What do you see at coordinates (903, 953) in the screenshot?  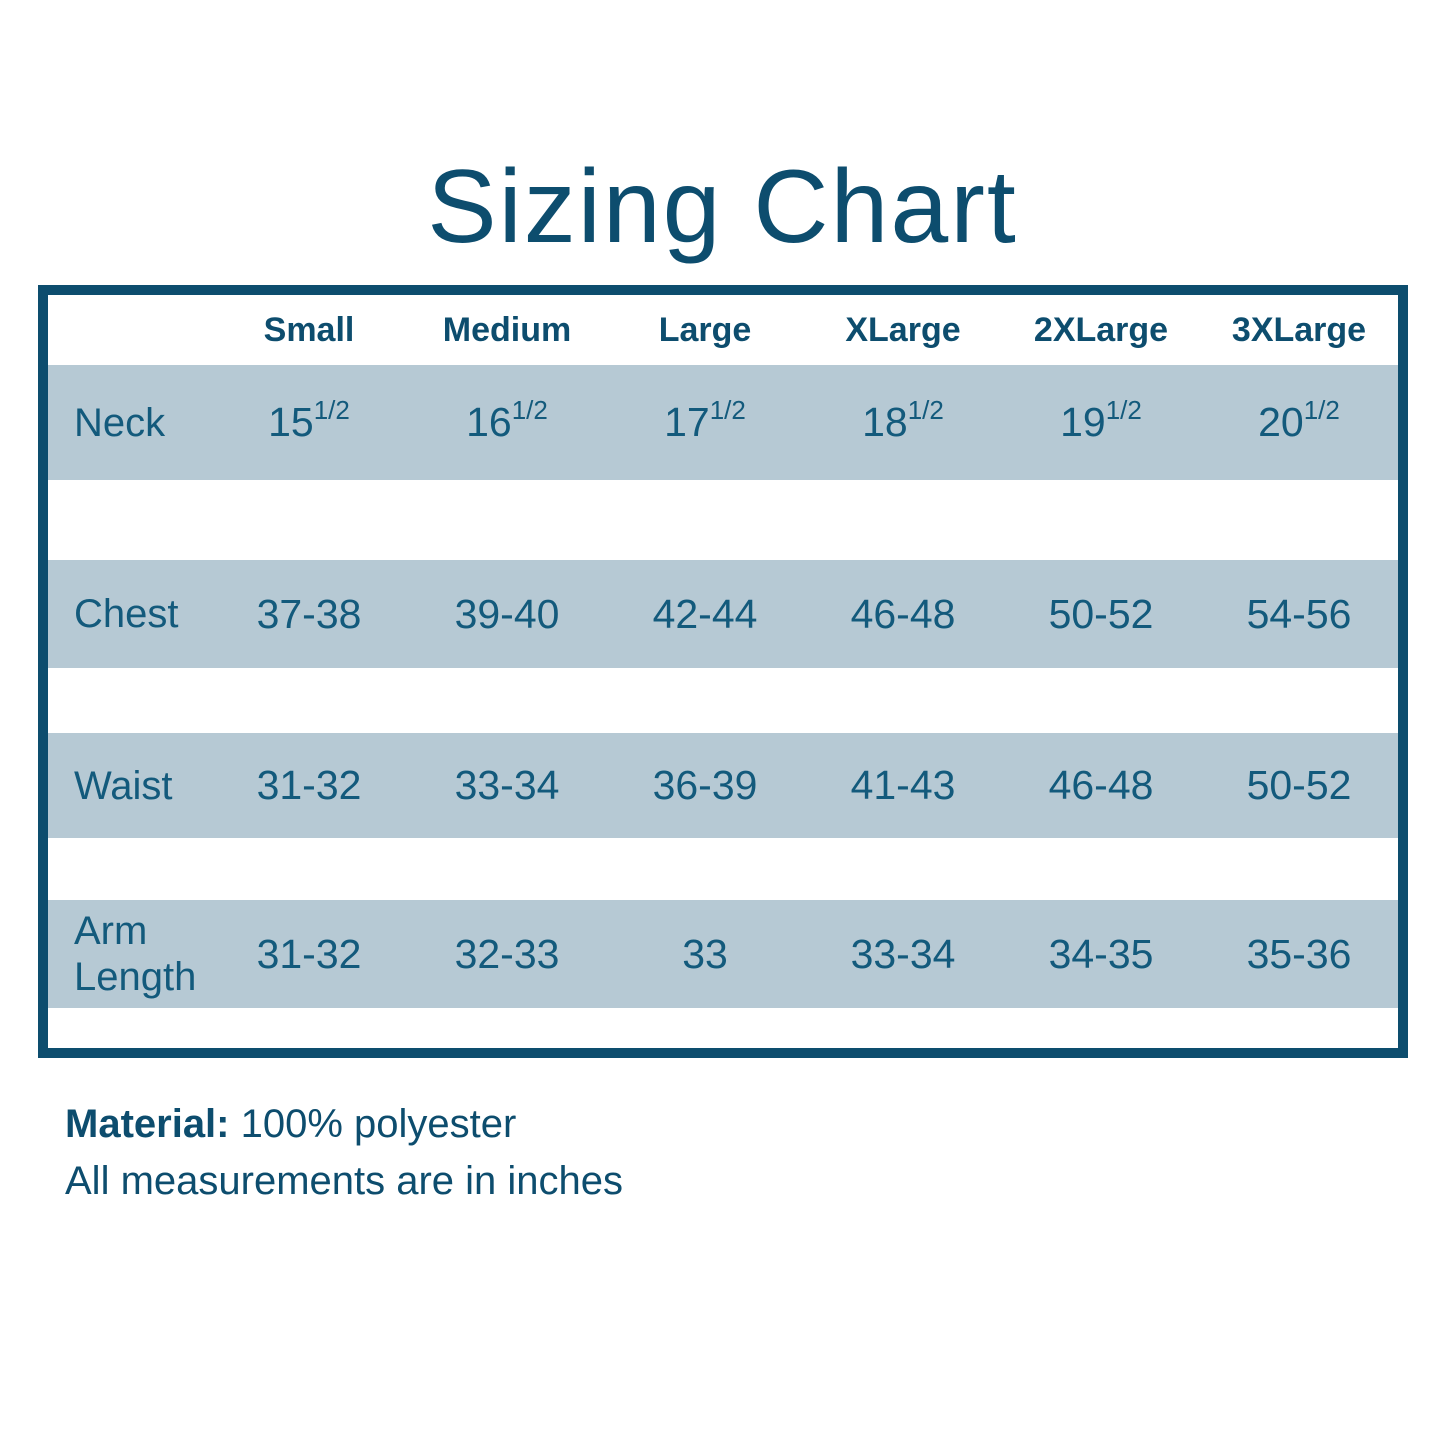 I see `cell-arm-xlarge: 33-34` at bounding box center [903, 953].